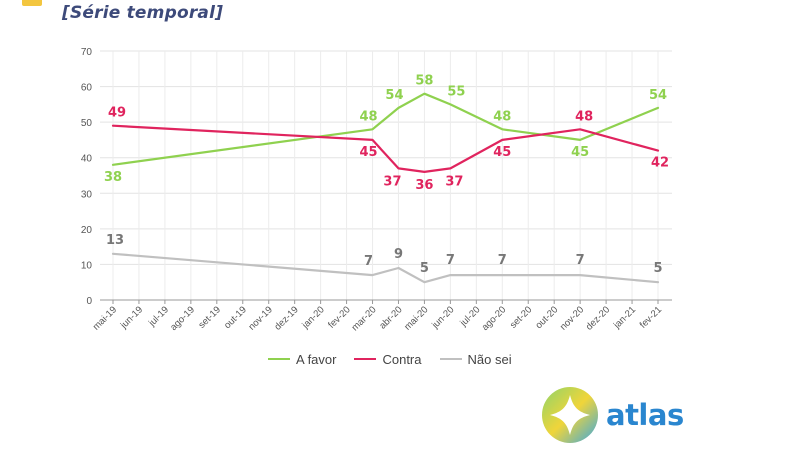  I want to click on legend-item-a-favor: A favor, so click(302, 359).